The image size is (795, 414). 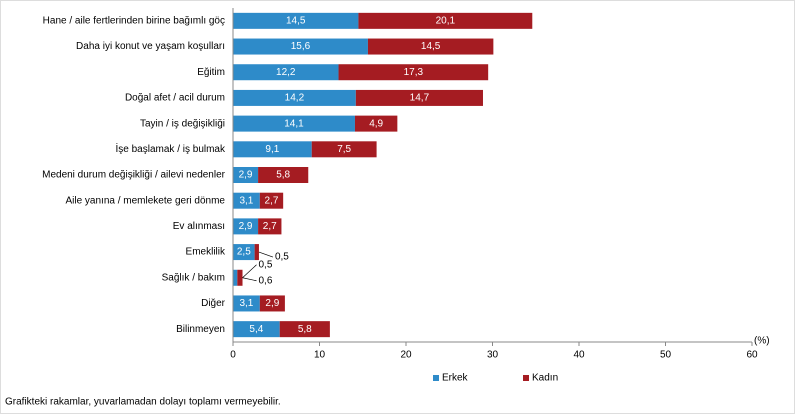 I want to click on value-label: 2,5, so click(x=244, y=252).